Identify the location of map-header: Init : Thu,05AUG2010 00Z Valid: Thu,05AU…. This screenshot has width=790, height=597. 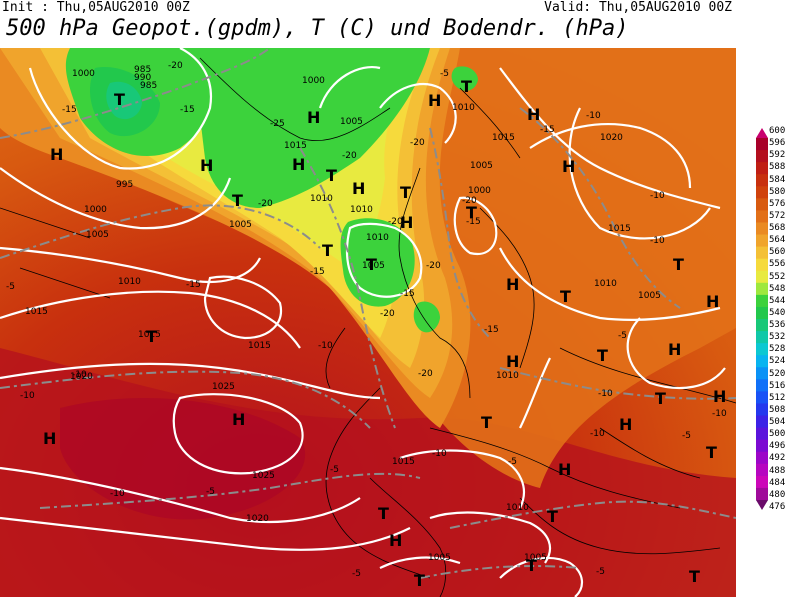
(395, 24).